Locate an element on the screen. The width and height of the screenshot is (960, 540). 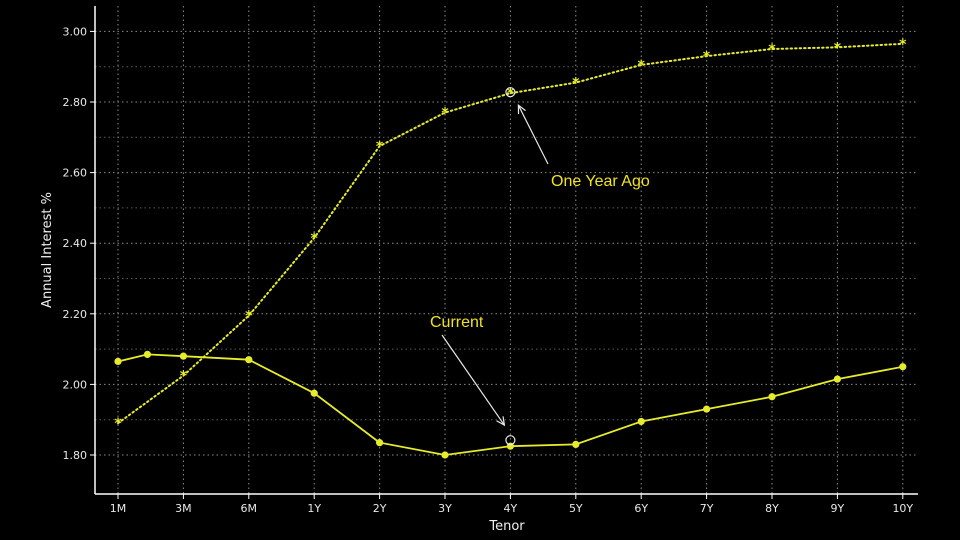
y-axis-title: Annual Interest % is located at coordinates (47, 250).